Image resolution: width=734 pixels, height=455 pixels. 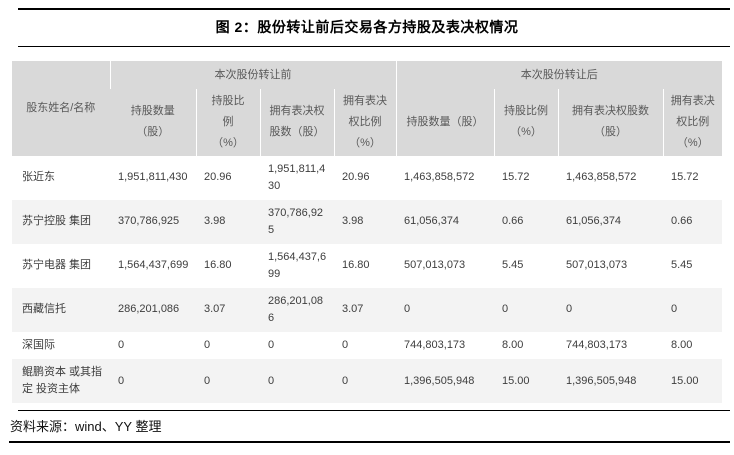 I want to click on shareholder-name-cell: 苏宁电器 集团, so click(x=61, y=265).